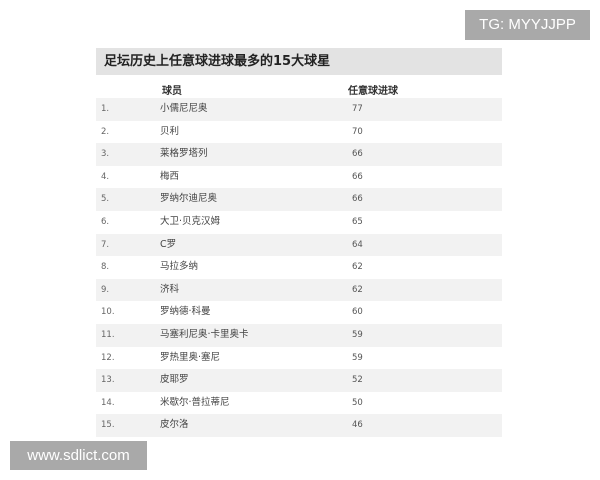 Image resolution: width=600 pixels, height=480 pixels. Describe the element at coordinates (78, 455) in the screenshot. I see `site-watermark: www.sdlict.com` at that location.